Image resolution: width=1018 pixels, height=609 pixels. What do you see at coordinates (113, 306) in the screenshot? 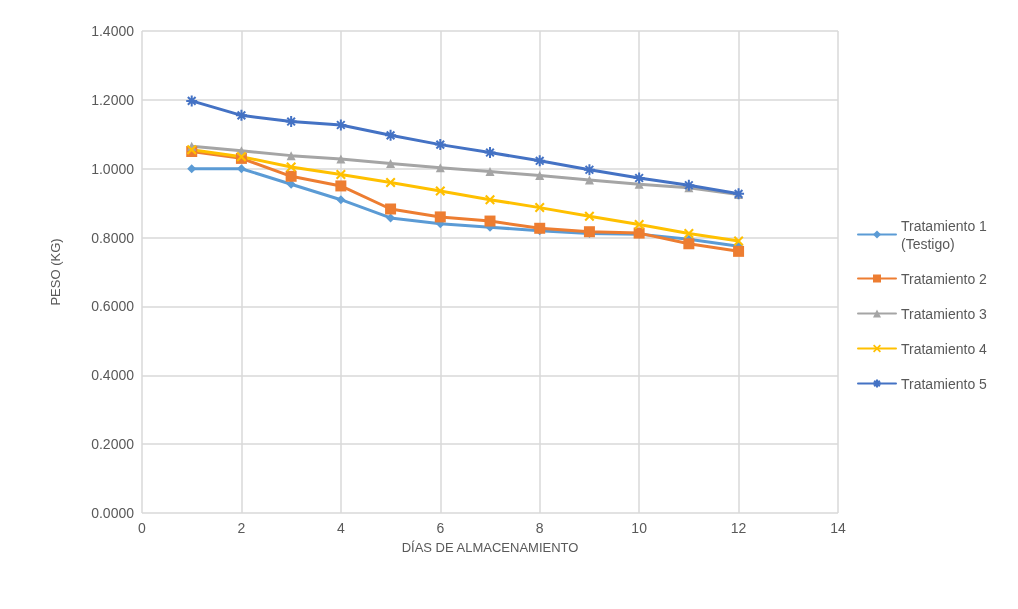
I see `y-tick-label: 0.6000` at bounding box center [113, 306].